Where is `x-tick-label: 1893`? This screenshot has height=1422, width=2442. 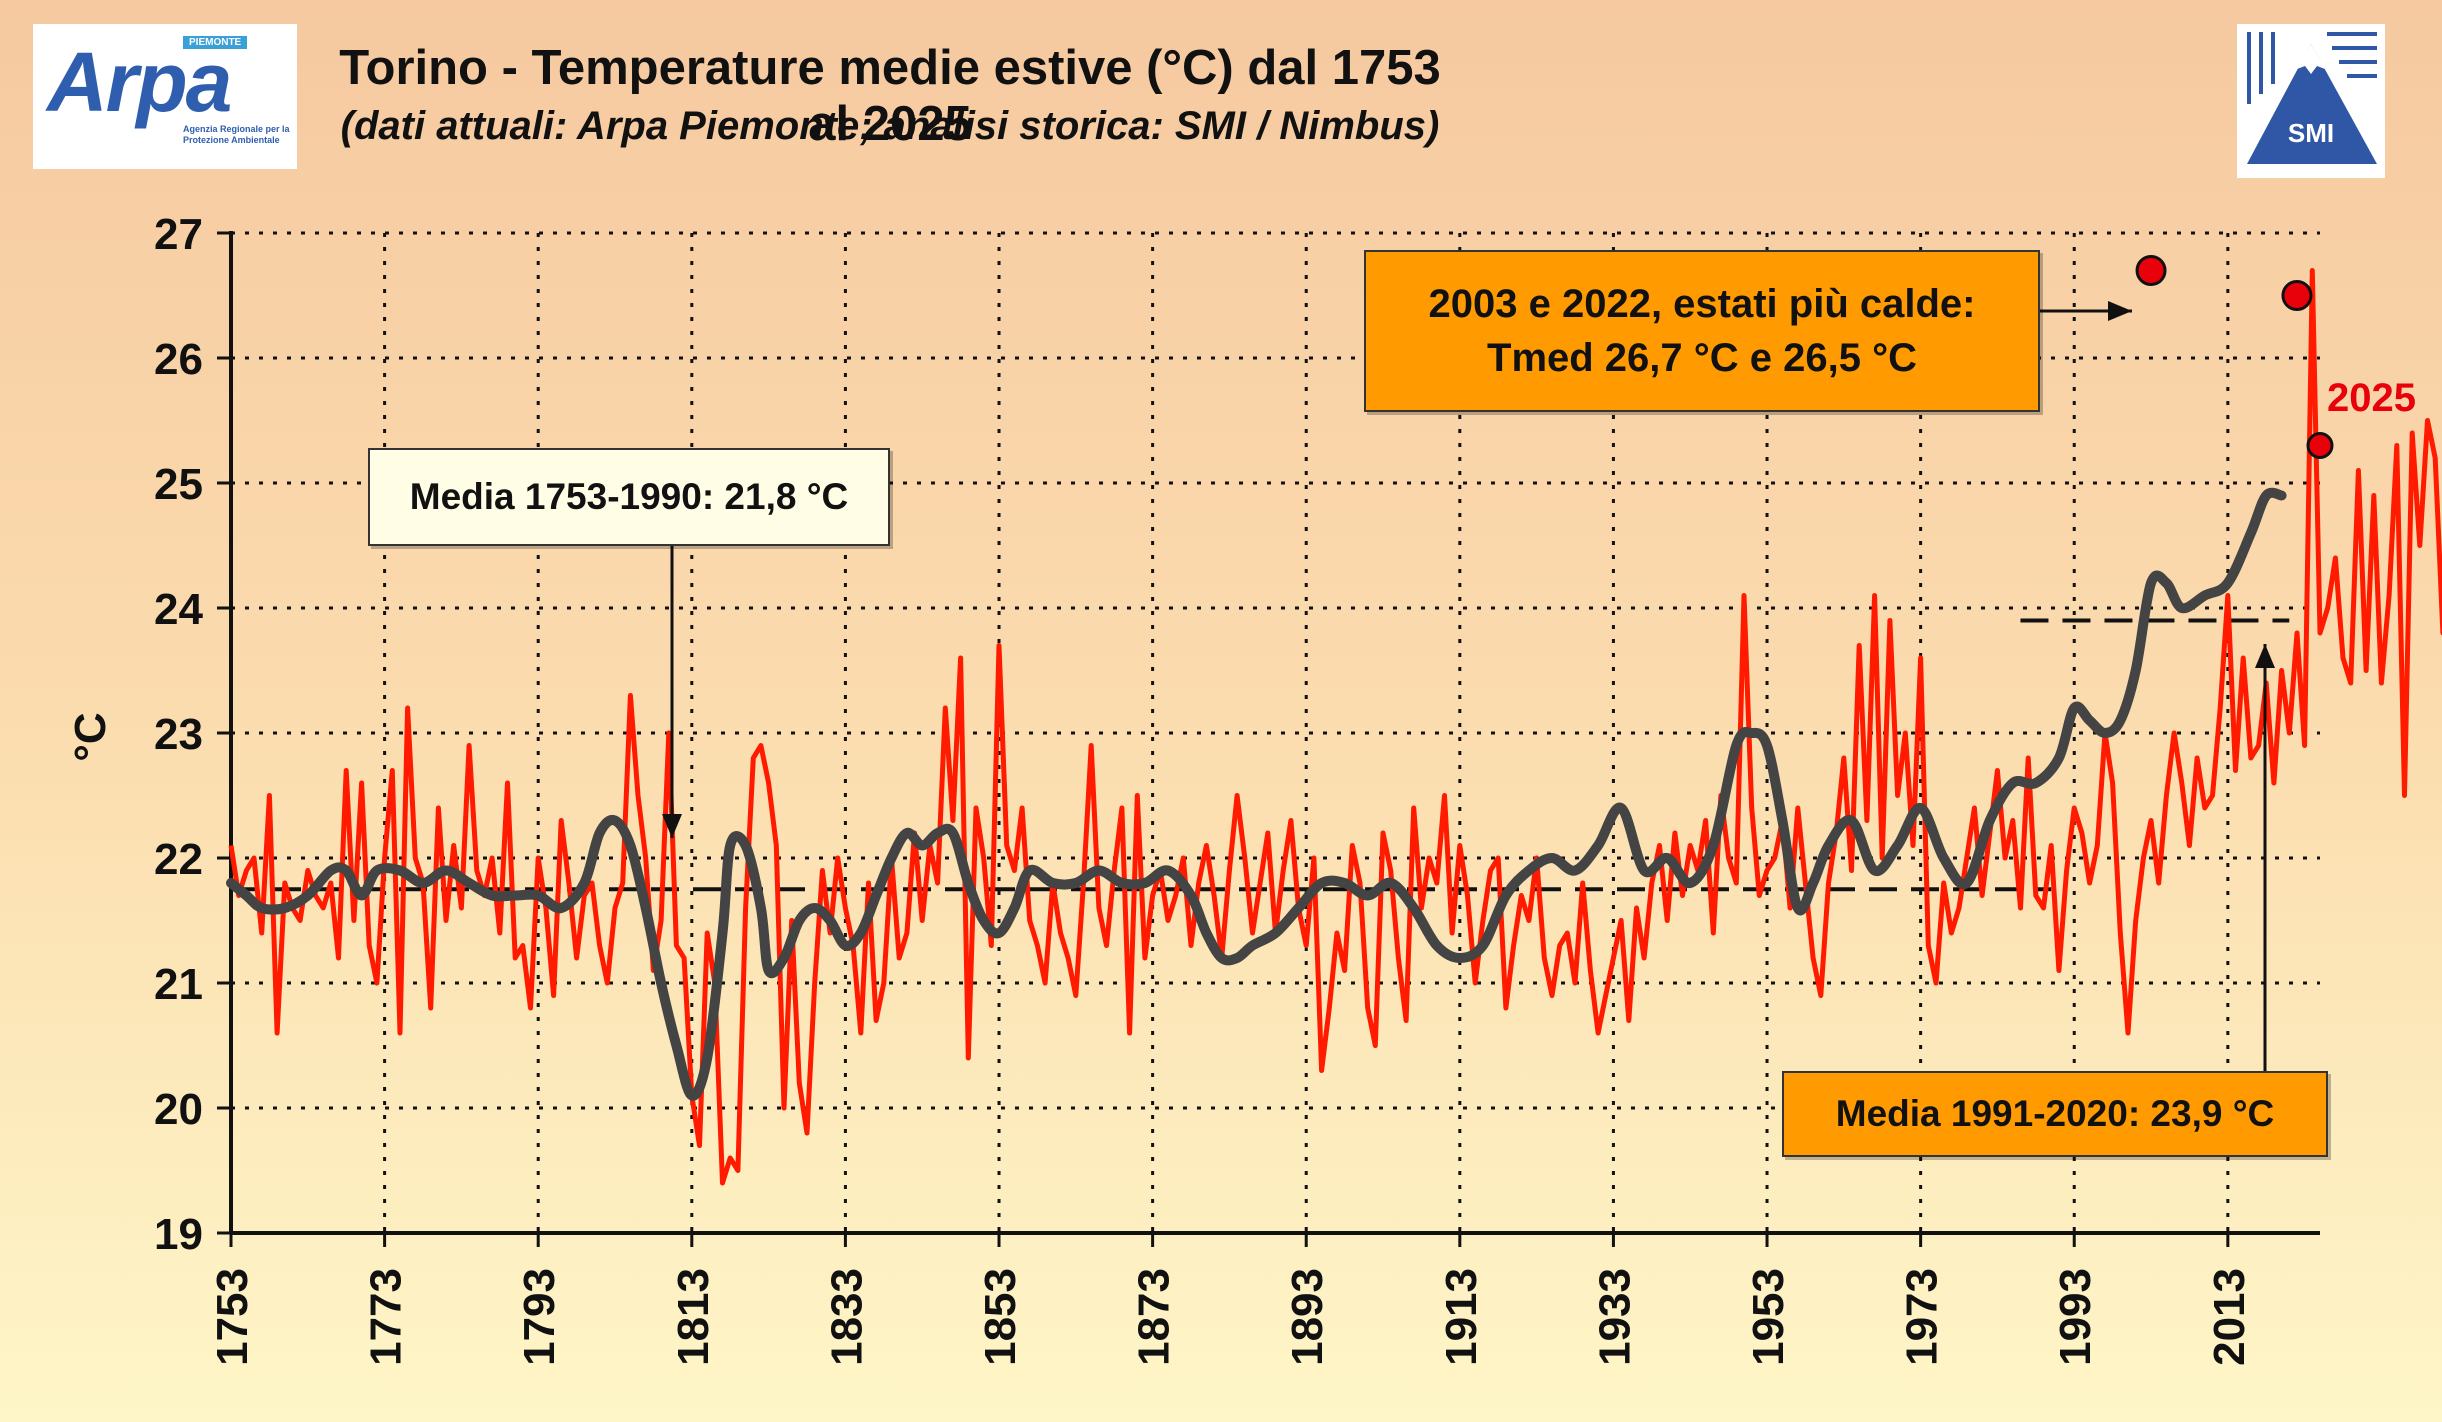
x-tick-label: 1893 is located at coordinates (1307, 1317).